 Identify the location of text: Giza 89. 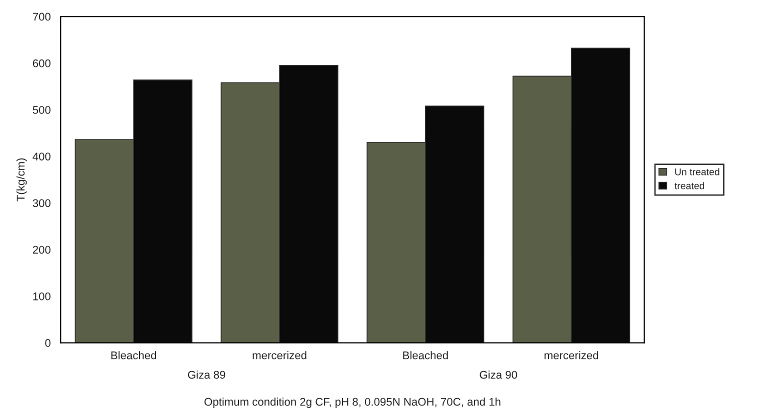
(207, 374).